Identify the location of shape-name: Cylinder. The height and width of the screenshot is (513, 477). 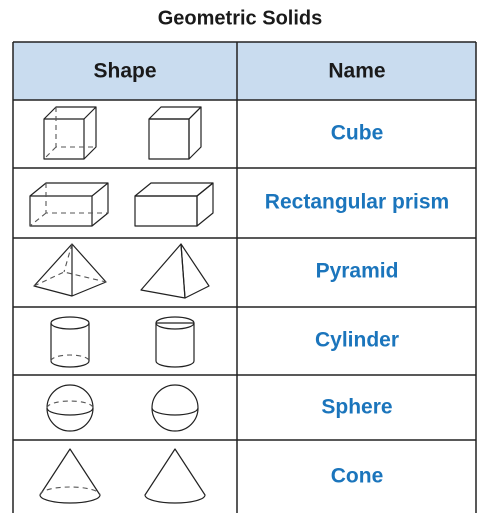
(357, 340).